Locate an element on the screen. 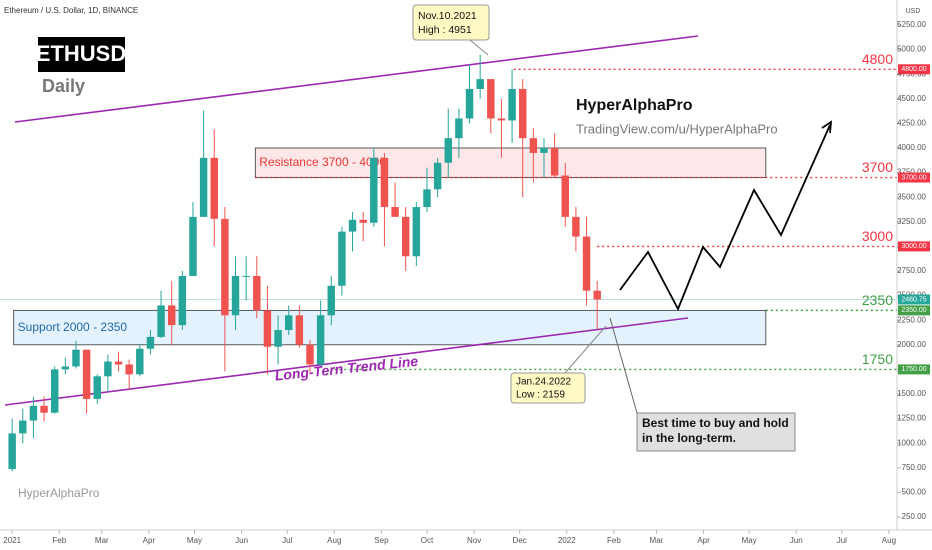  x-tick-label: Apr is located at coordinates (703, 540).